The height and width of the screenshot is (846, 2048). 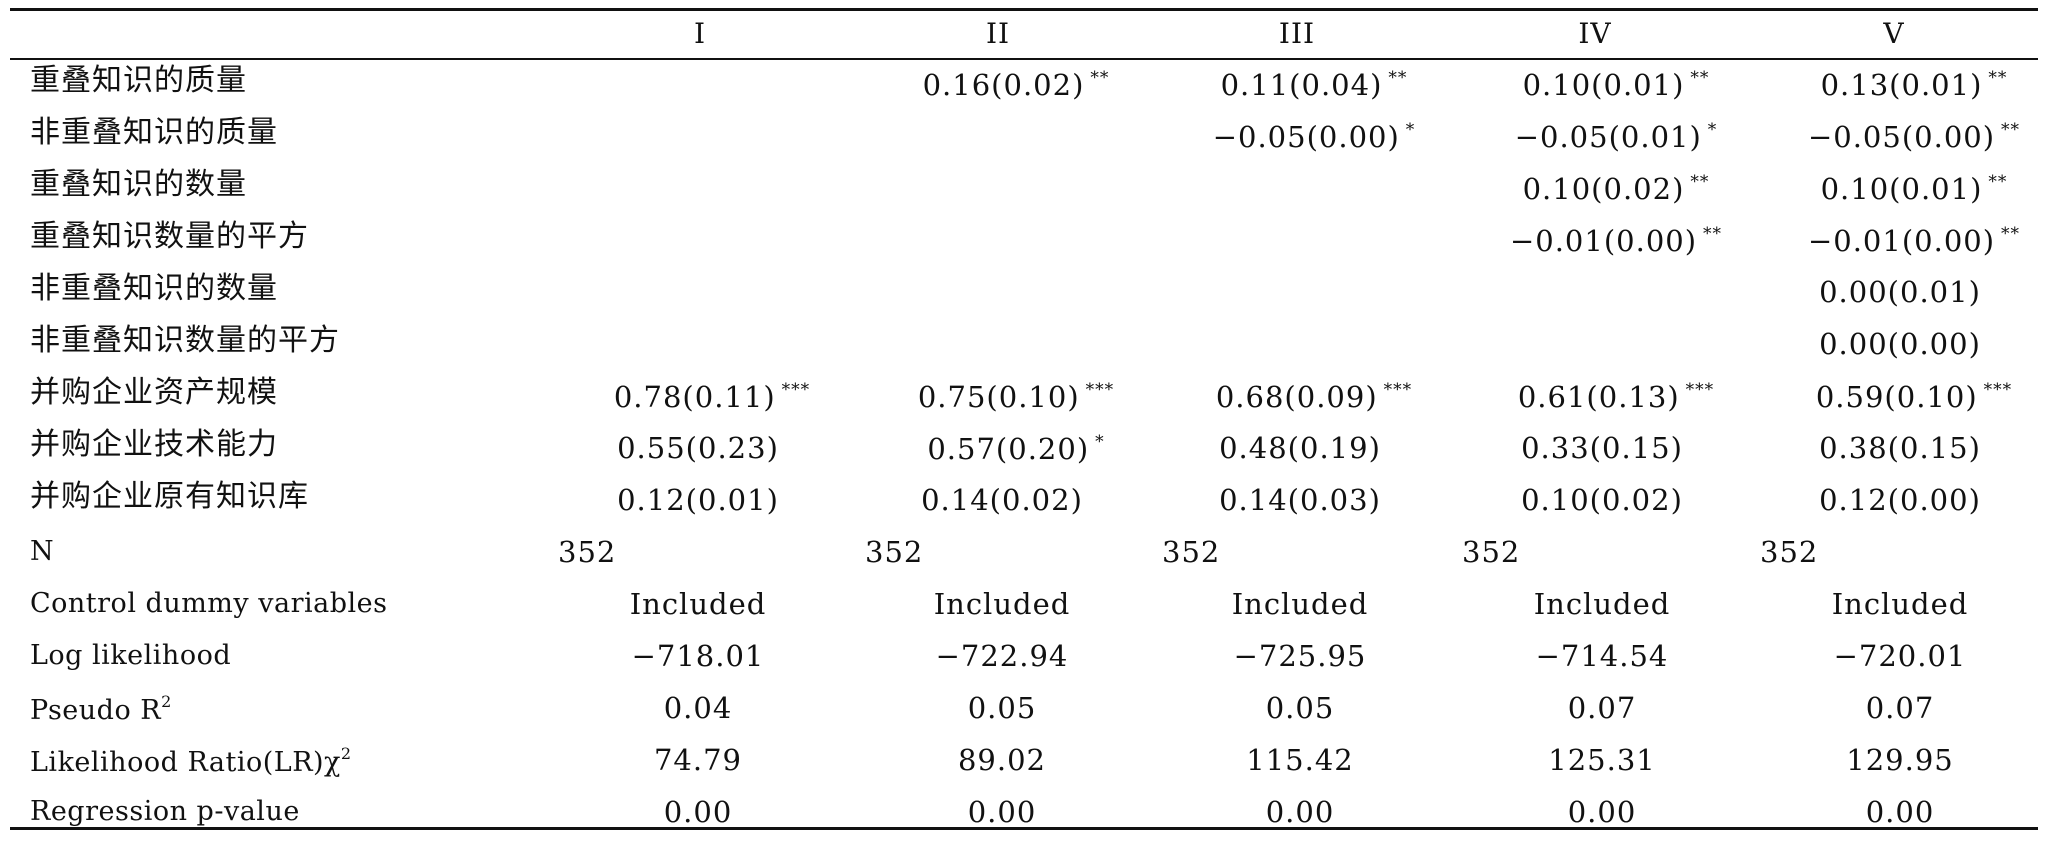 I want to click on table-cell: −0.05(0.00) **, so click(x=1914, y=137).